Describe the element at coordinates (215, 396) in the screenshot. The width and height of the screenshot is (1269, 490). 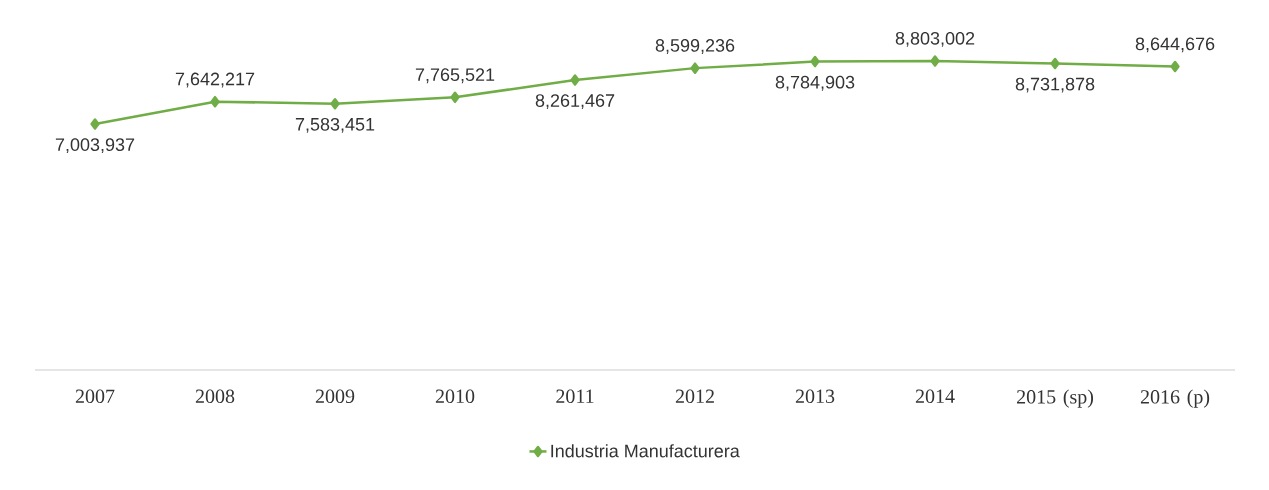
I see `x-tick-label: 2008` at that location.